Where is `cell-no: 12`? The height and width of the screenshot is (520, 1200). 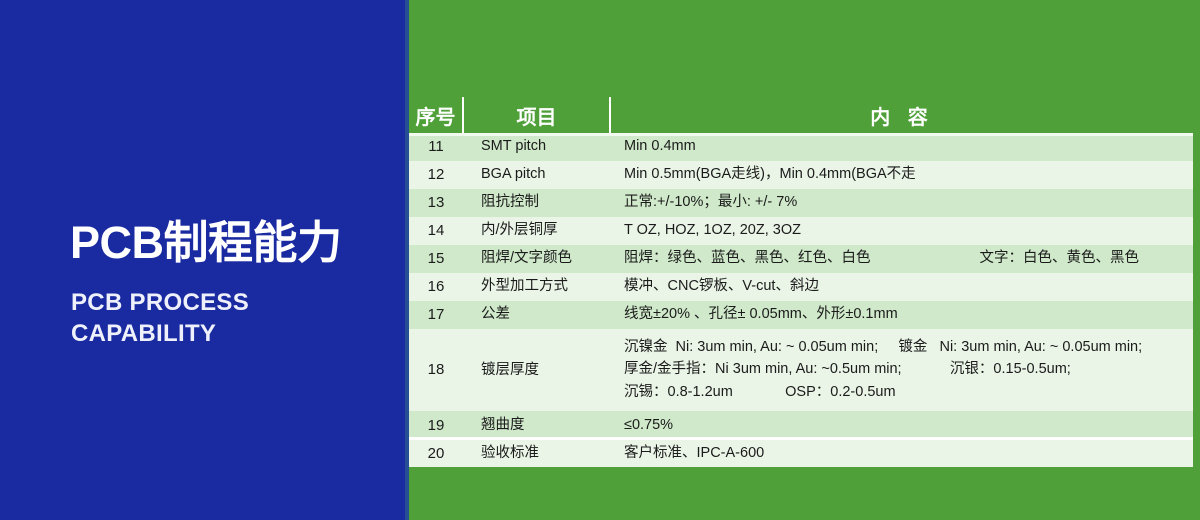 cell-no: 12 is located at coordinates (436, 175).